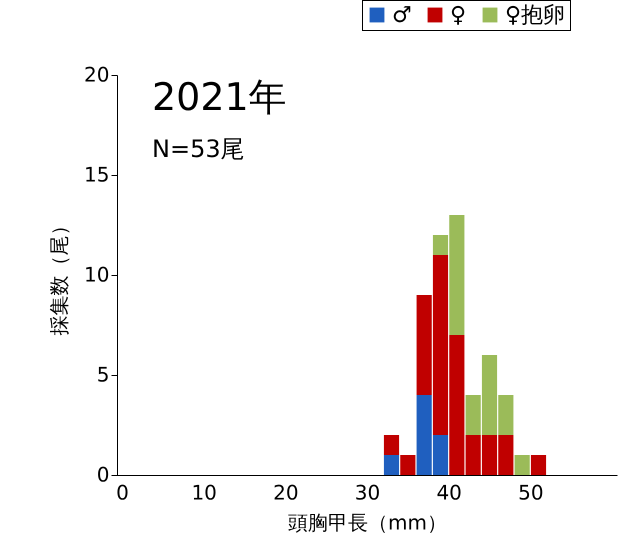 The width and height of the screenshot is (620, 559). Describe the element at coordinates (367, 522) in the screenshot. I see `x-axis-title: 頭胸甲長（mm）` at that location.